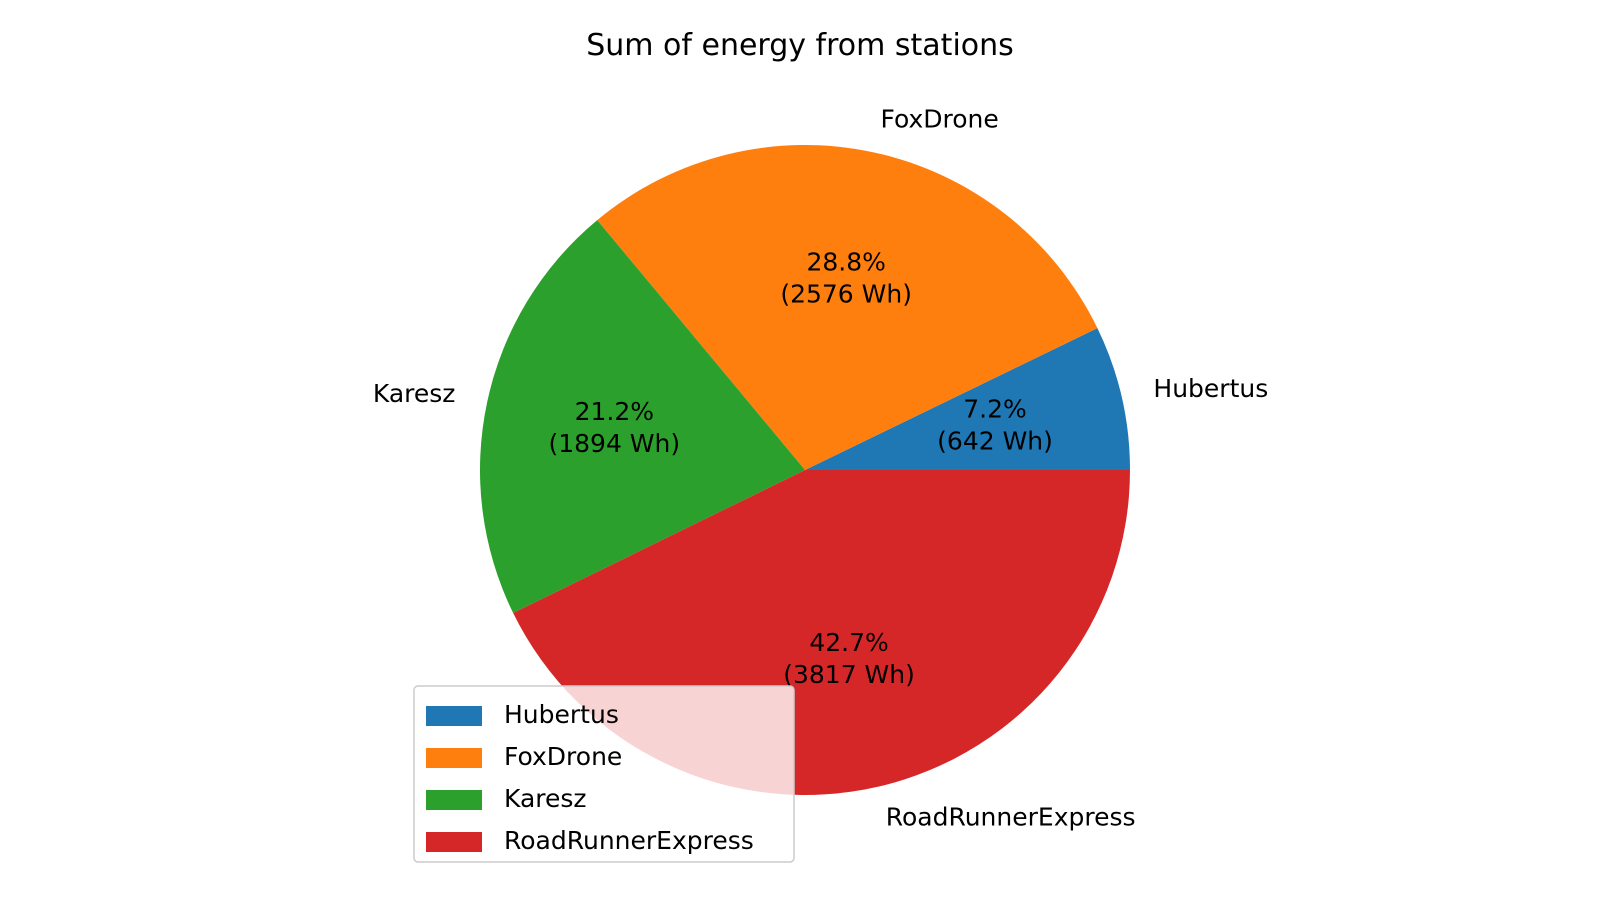 This screenshot has height=900, width=1600. Describe the element at coordinates (414, 393) in the screenshot. I see `slice-label-karesz: Karesz` at that location.